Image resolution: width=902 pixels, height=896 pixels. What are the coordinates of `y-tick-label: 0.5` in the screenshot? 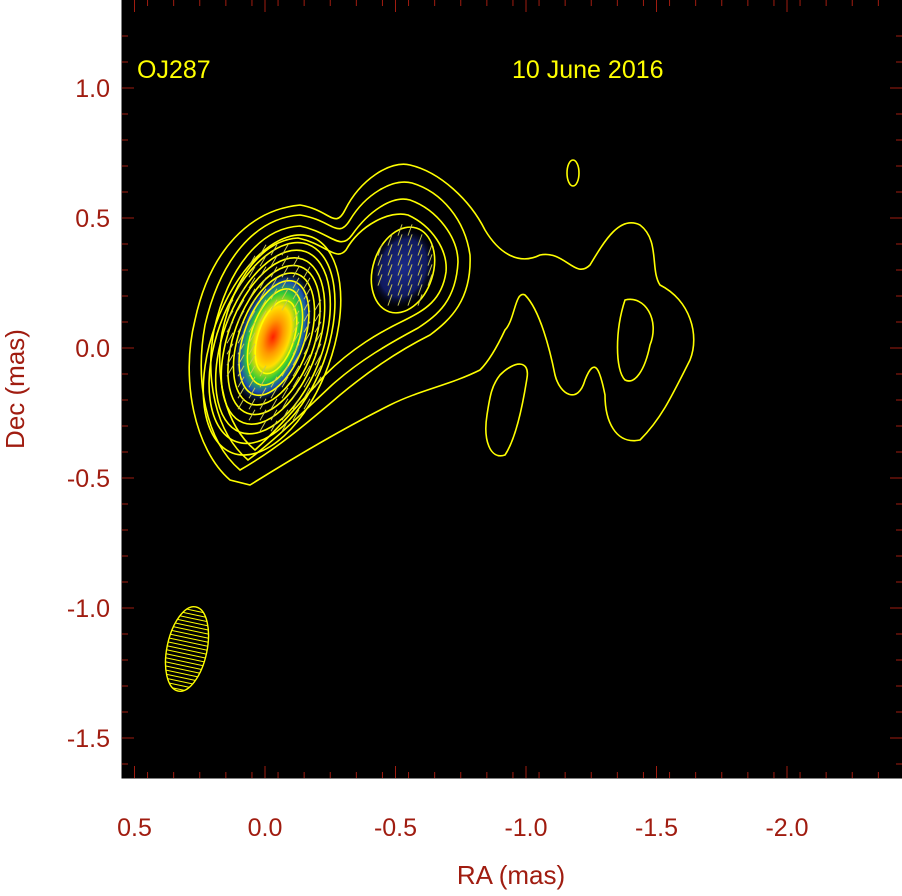 It's located at (92, 219).